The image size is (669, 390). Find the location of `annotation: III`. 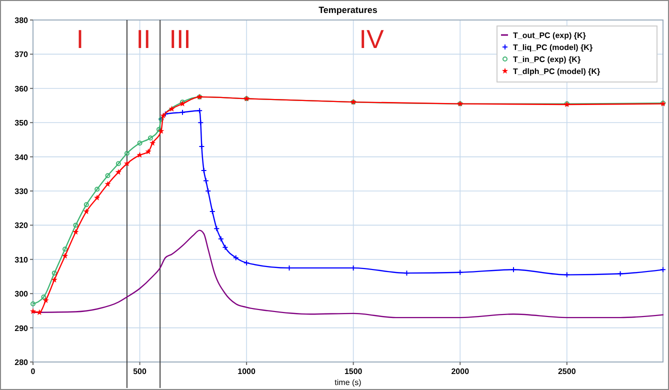

annotation: III is located at coordinates (180, 39).